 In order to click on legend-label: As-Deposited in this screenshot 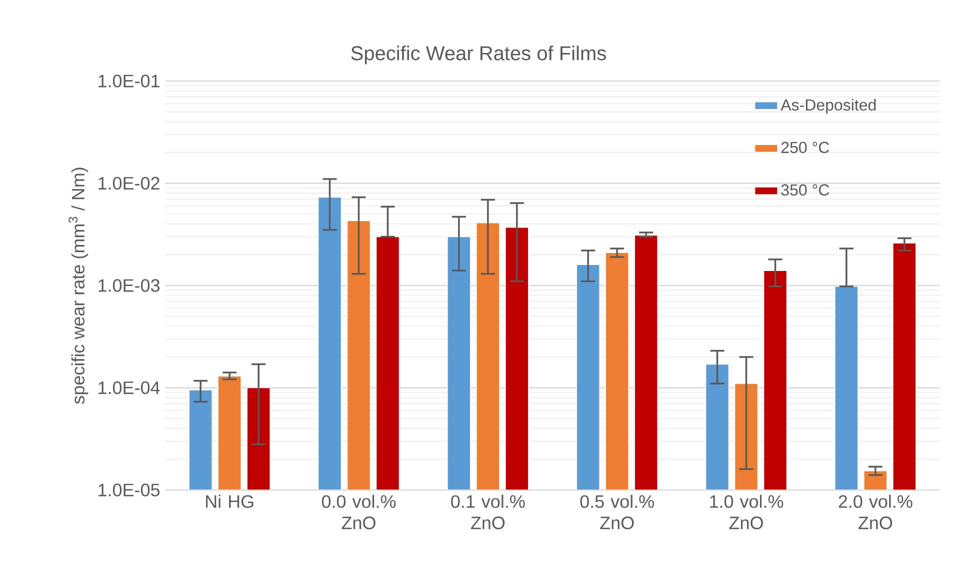, I will do `click(828, 106)`.